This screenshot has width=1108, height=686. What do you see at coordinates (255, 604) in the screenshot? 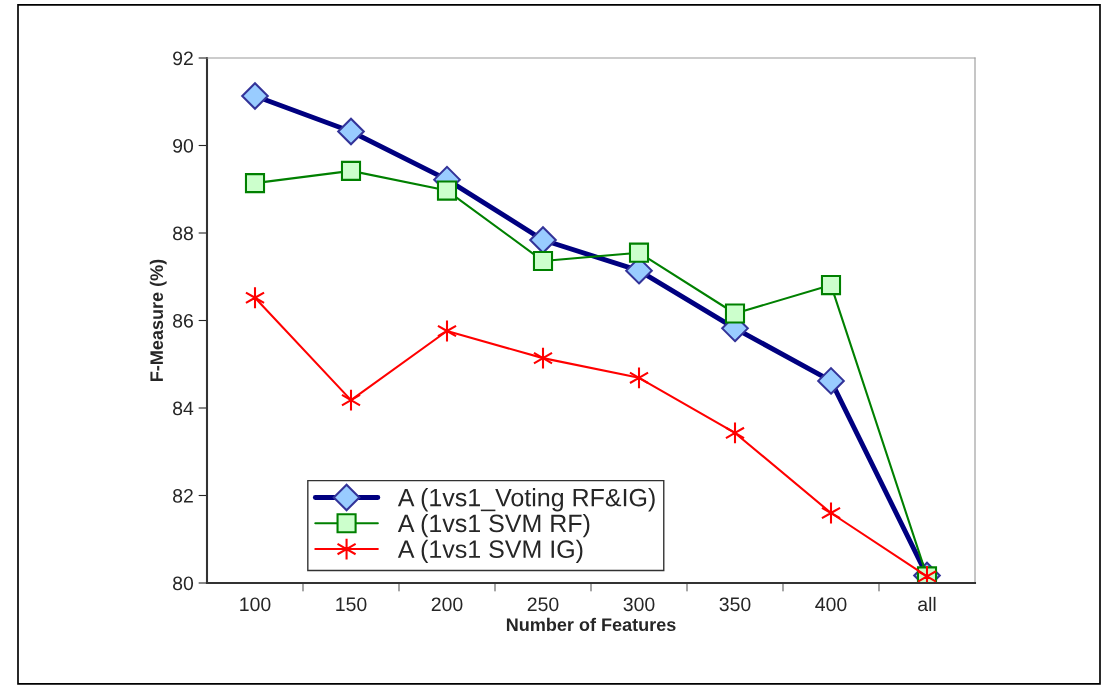
I see `x-tick-label: 100` at bounding box center [255, 604].